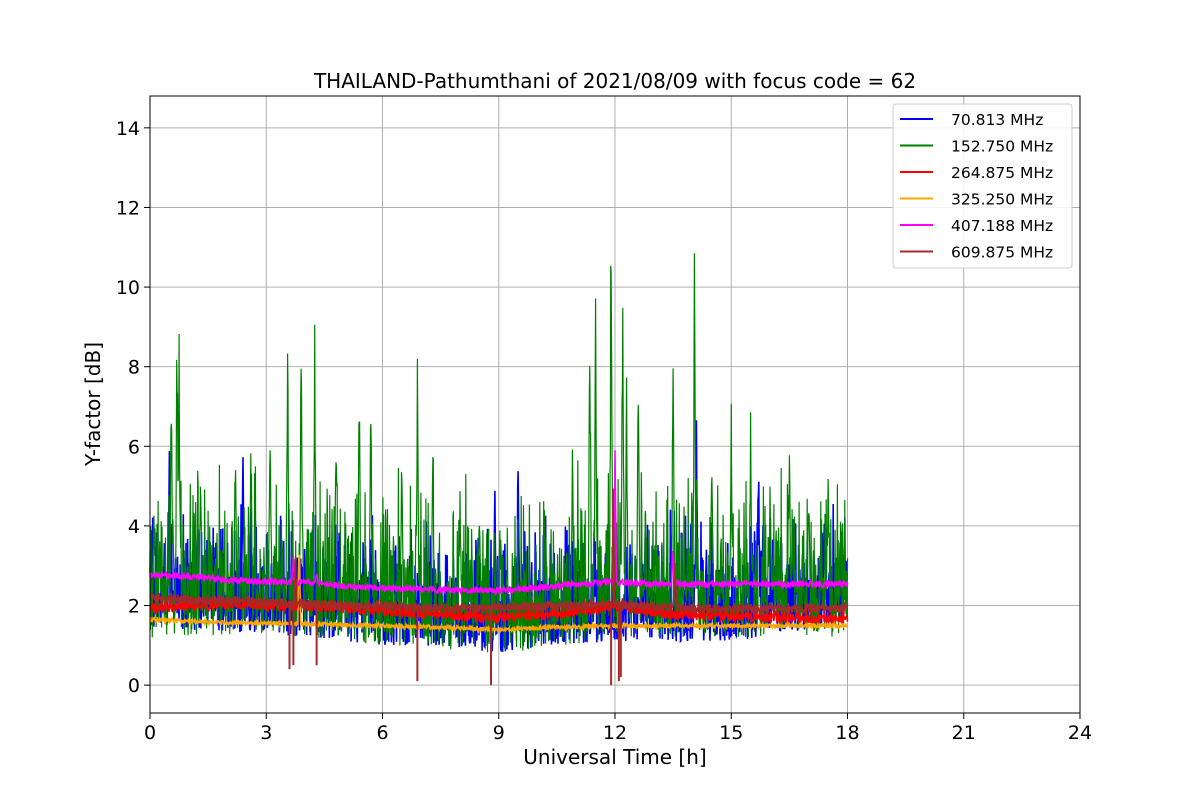 This screenshot has width=1200, height=805. Describe the element at coordinates (150, 733) in the screenshot. I see `x-tick-label: 0` at that location.